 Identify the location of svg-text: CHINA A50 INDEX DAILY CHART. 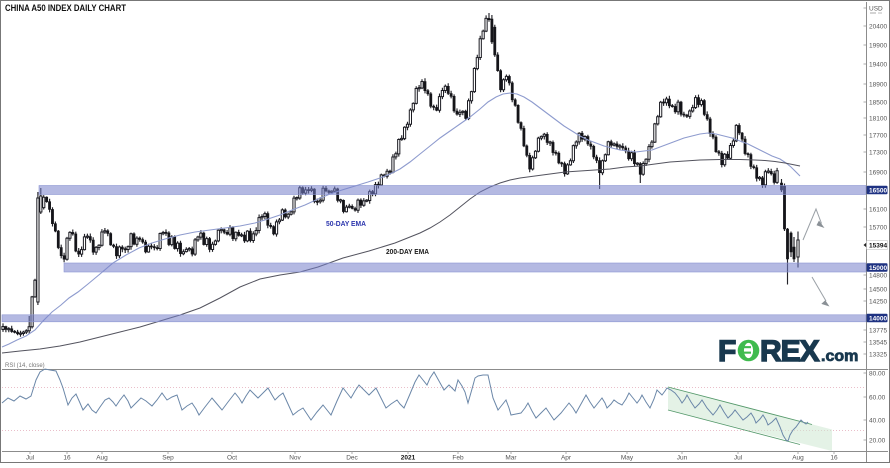
(65, 8).